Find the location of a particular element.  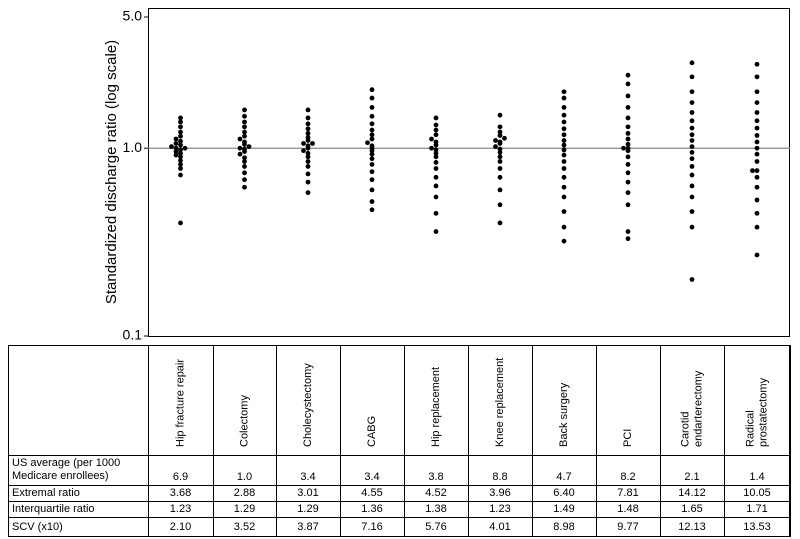

cell: 3.52 is located at coordinates (244, 527).